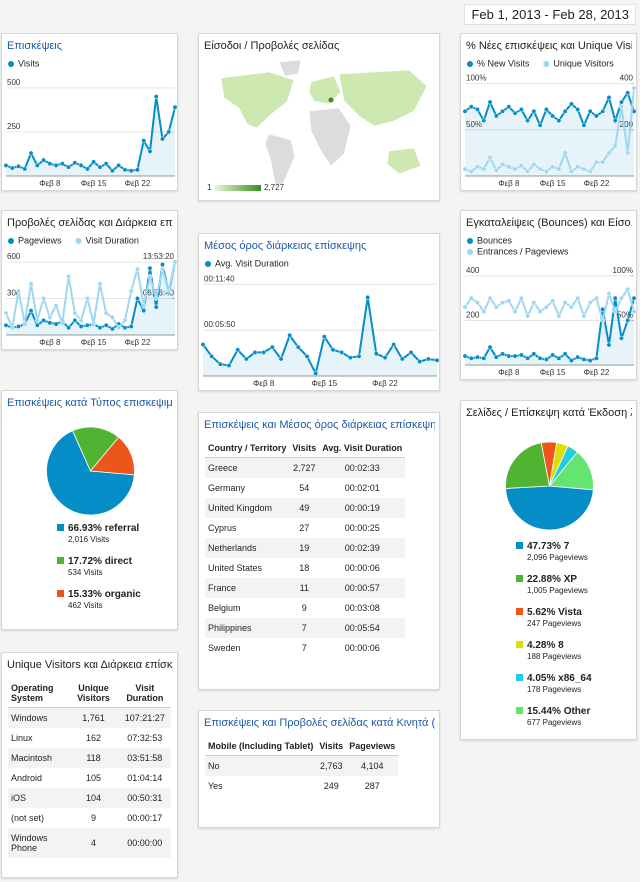  What do you see at coordinates (549, 331) in the screenshot?
I see `area` at bounding box center [549, 331].